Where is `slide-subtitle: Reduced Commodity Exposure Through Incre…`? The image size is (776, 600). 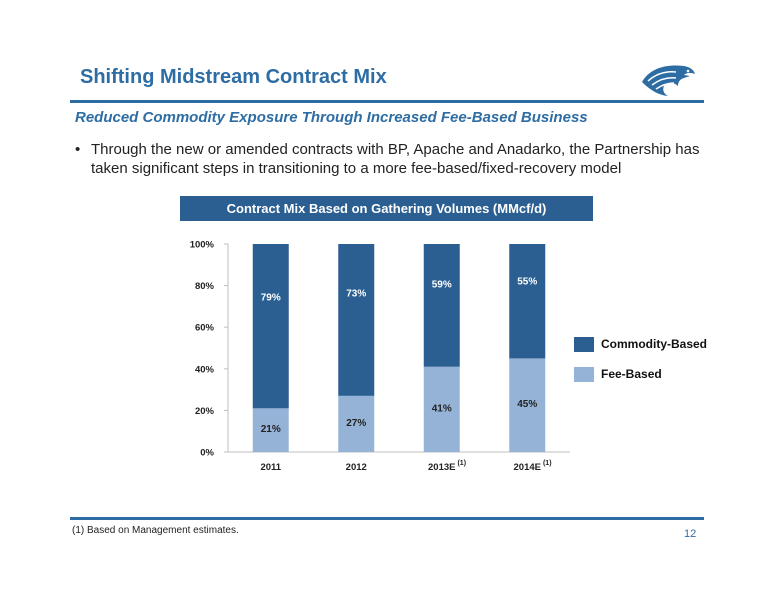 slide-subtitle: Reduced Commodity Exposure Through Incre… is located at coordinates (331, 117).